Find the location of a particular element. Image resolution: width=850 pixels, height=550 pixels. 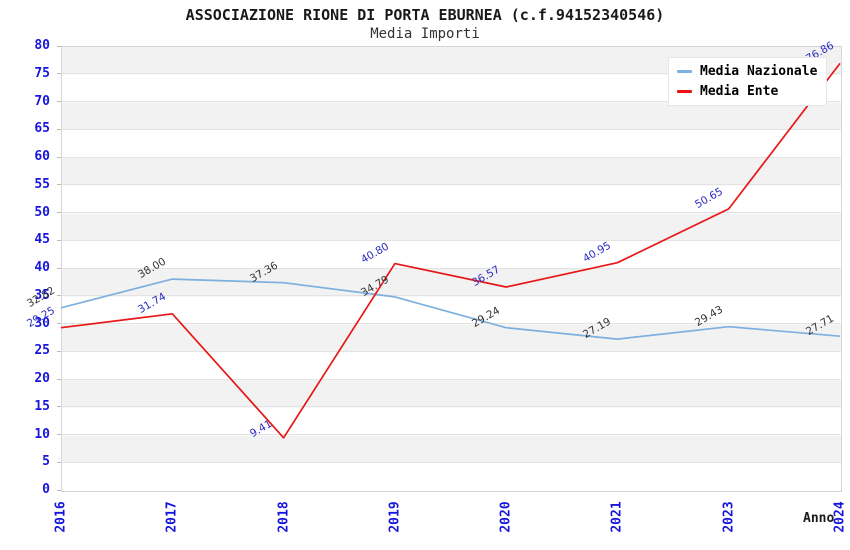

y-tick-label: 45 is located at coordinates (42, 240).